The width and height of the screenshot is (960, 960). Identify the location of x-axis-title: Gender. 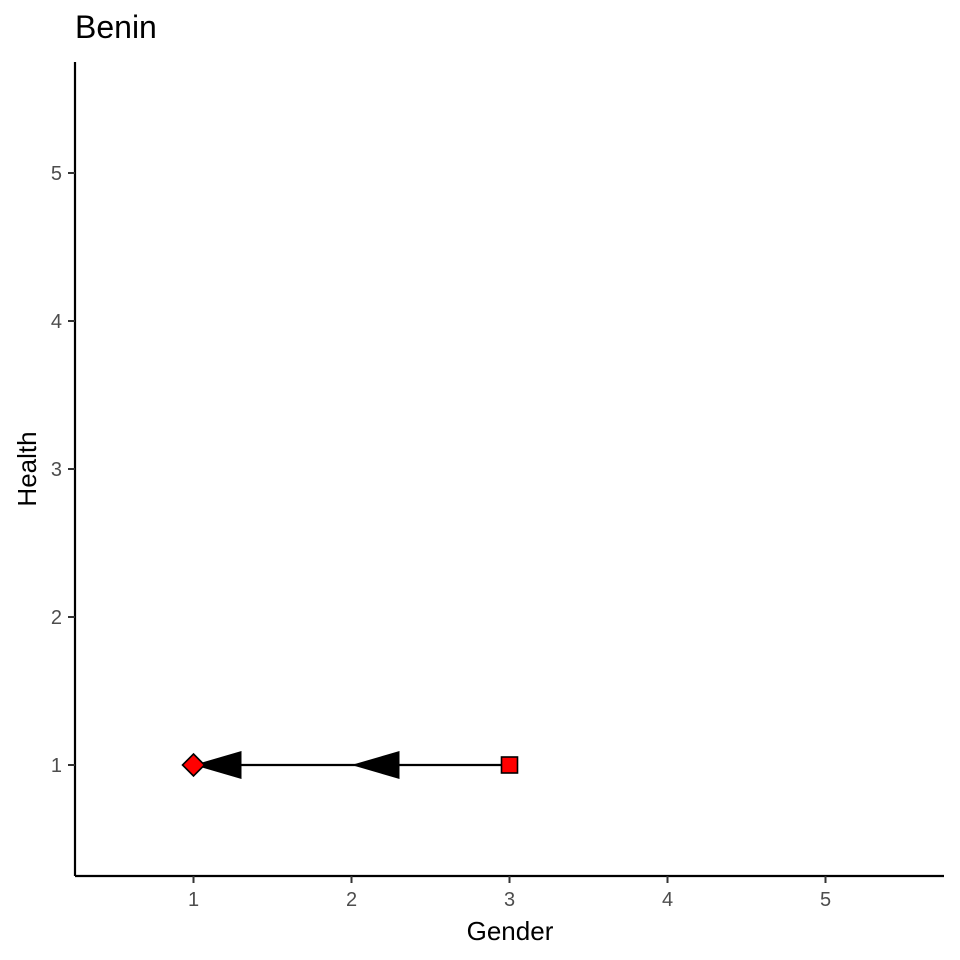
(510, 931).